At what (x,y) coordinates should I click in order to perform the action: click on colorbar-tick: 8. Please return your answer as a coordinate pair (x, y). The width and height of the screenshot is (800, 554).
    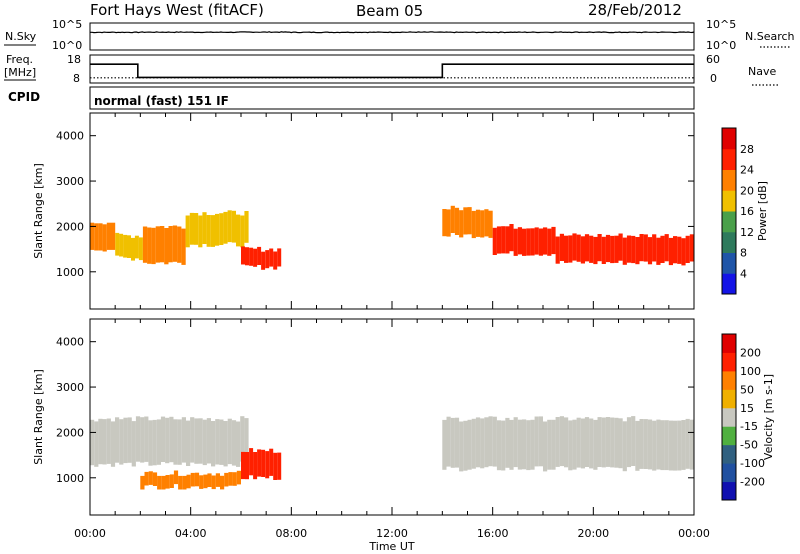
    Looking at the image, I should click on (743, 253).